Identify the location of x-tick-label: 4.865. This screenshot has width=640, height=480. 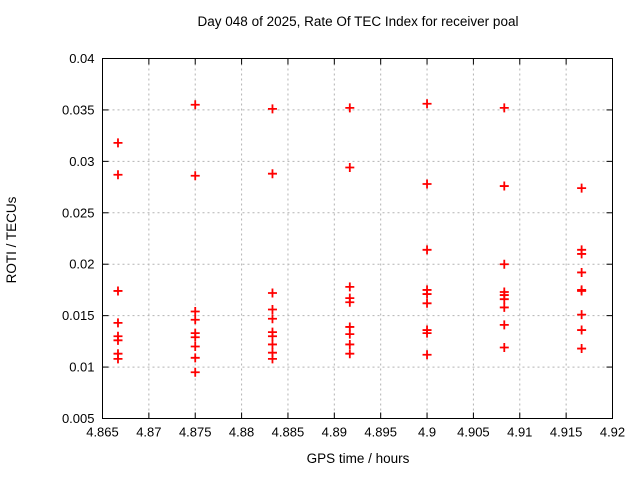
(102, 432).